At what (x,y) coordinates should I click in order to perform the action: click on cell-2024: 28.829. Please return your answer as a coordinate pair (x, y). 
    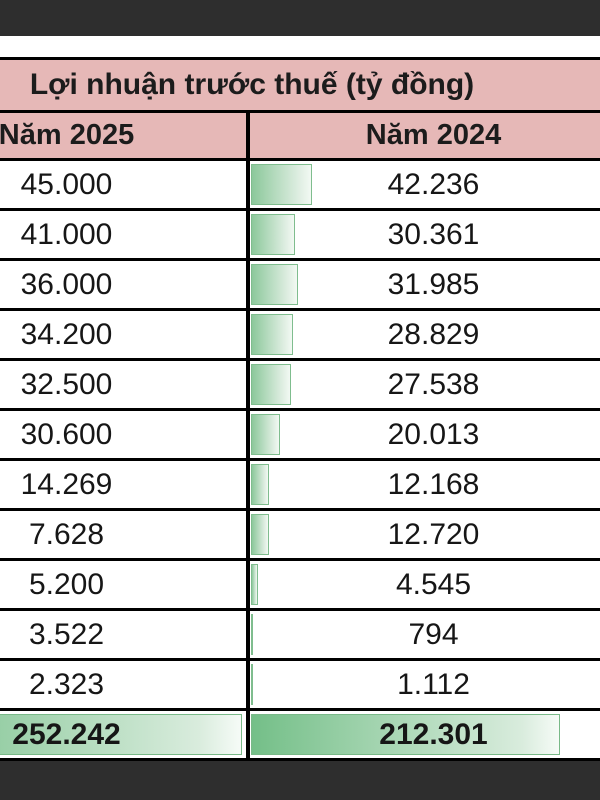
    Looking at the image, I should click on (425, 334).